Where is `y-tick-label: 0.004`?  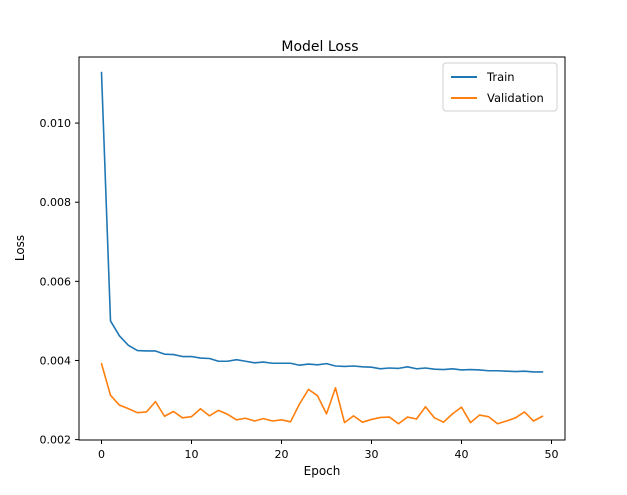 y-tick-label: 0.004 is located at coordinates (56, 360).